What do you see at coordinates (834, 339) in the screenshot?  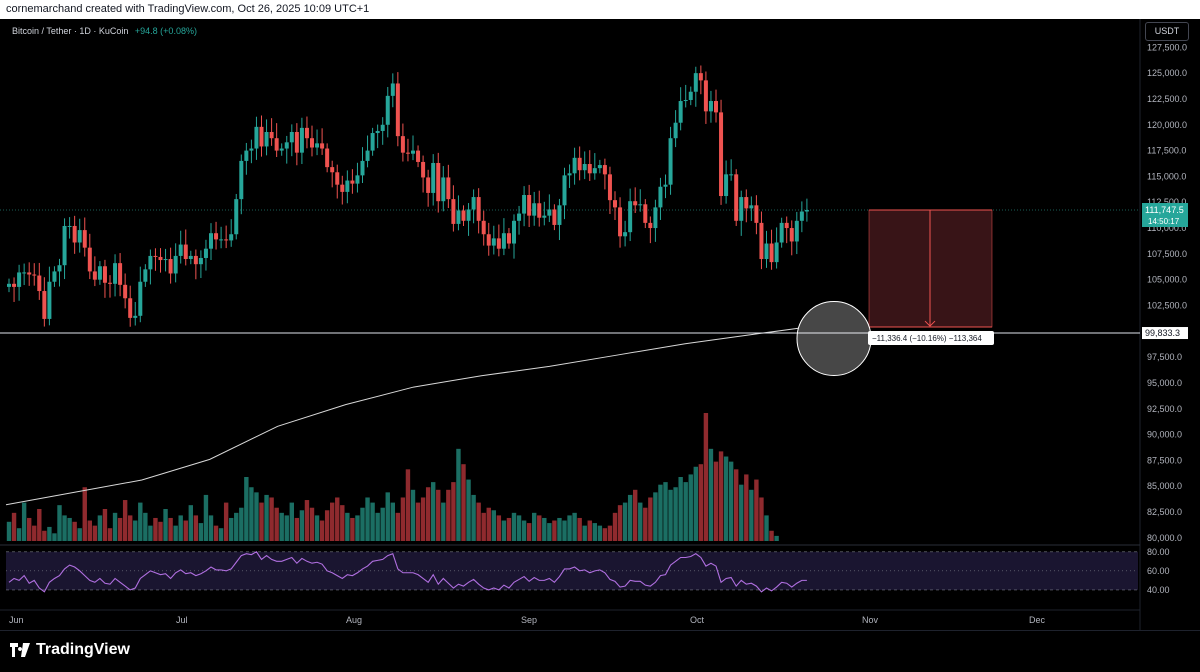 I see `highlight-circle` at bounding box center [834, 339].